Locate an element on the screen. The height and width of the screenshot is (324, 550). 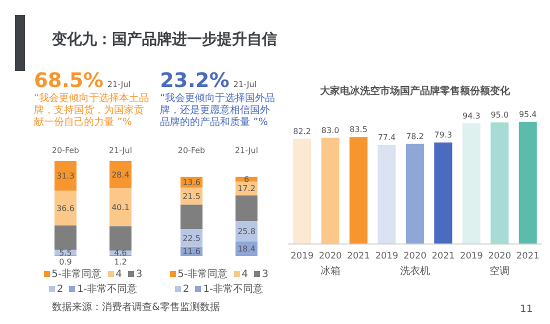
data-label: 17.2 is located at coordinates (247, 189).